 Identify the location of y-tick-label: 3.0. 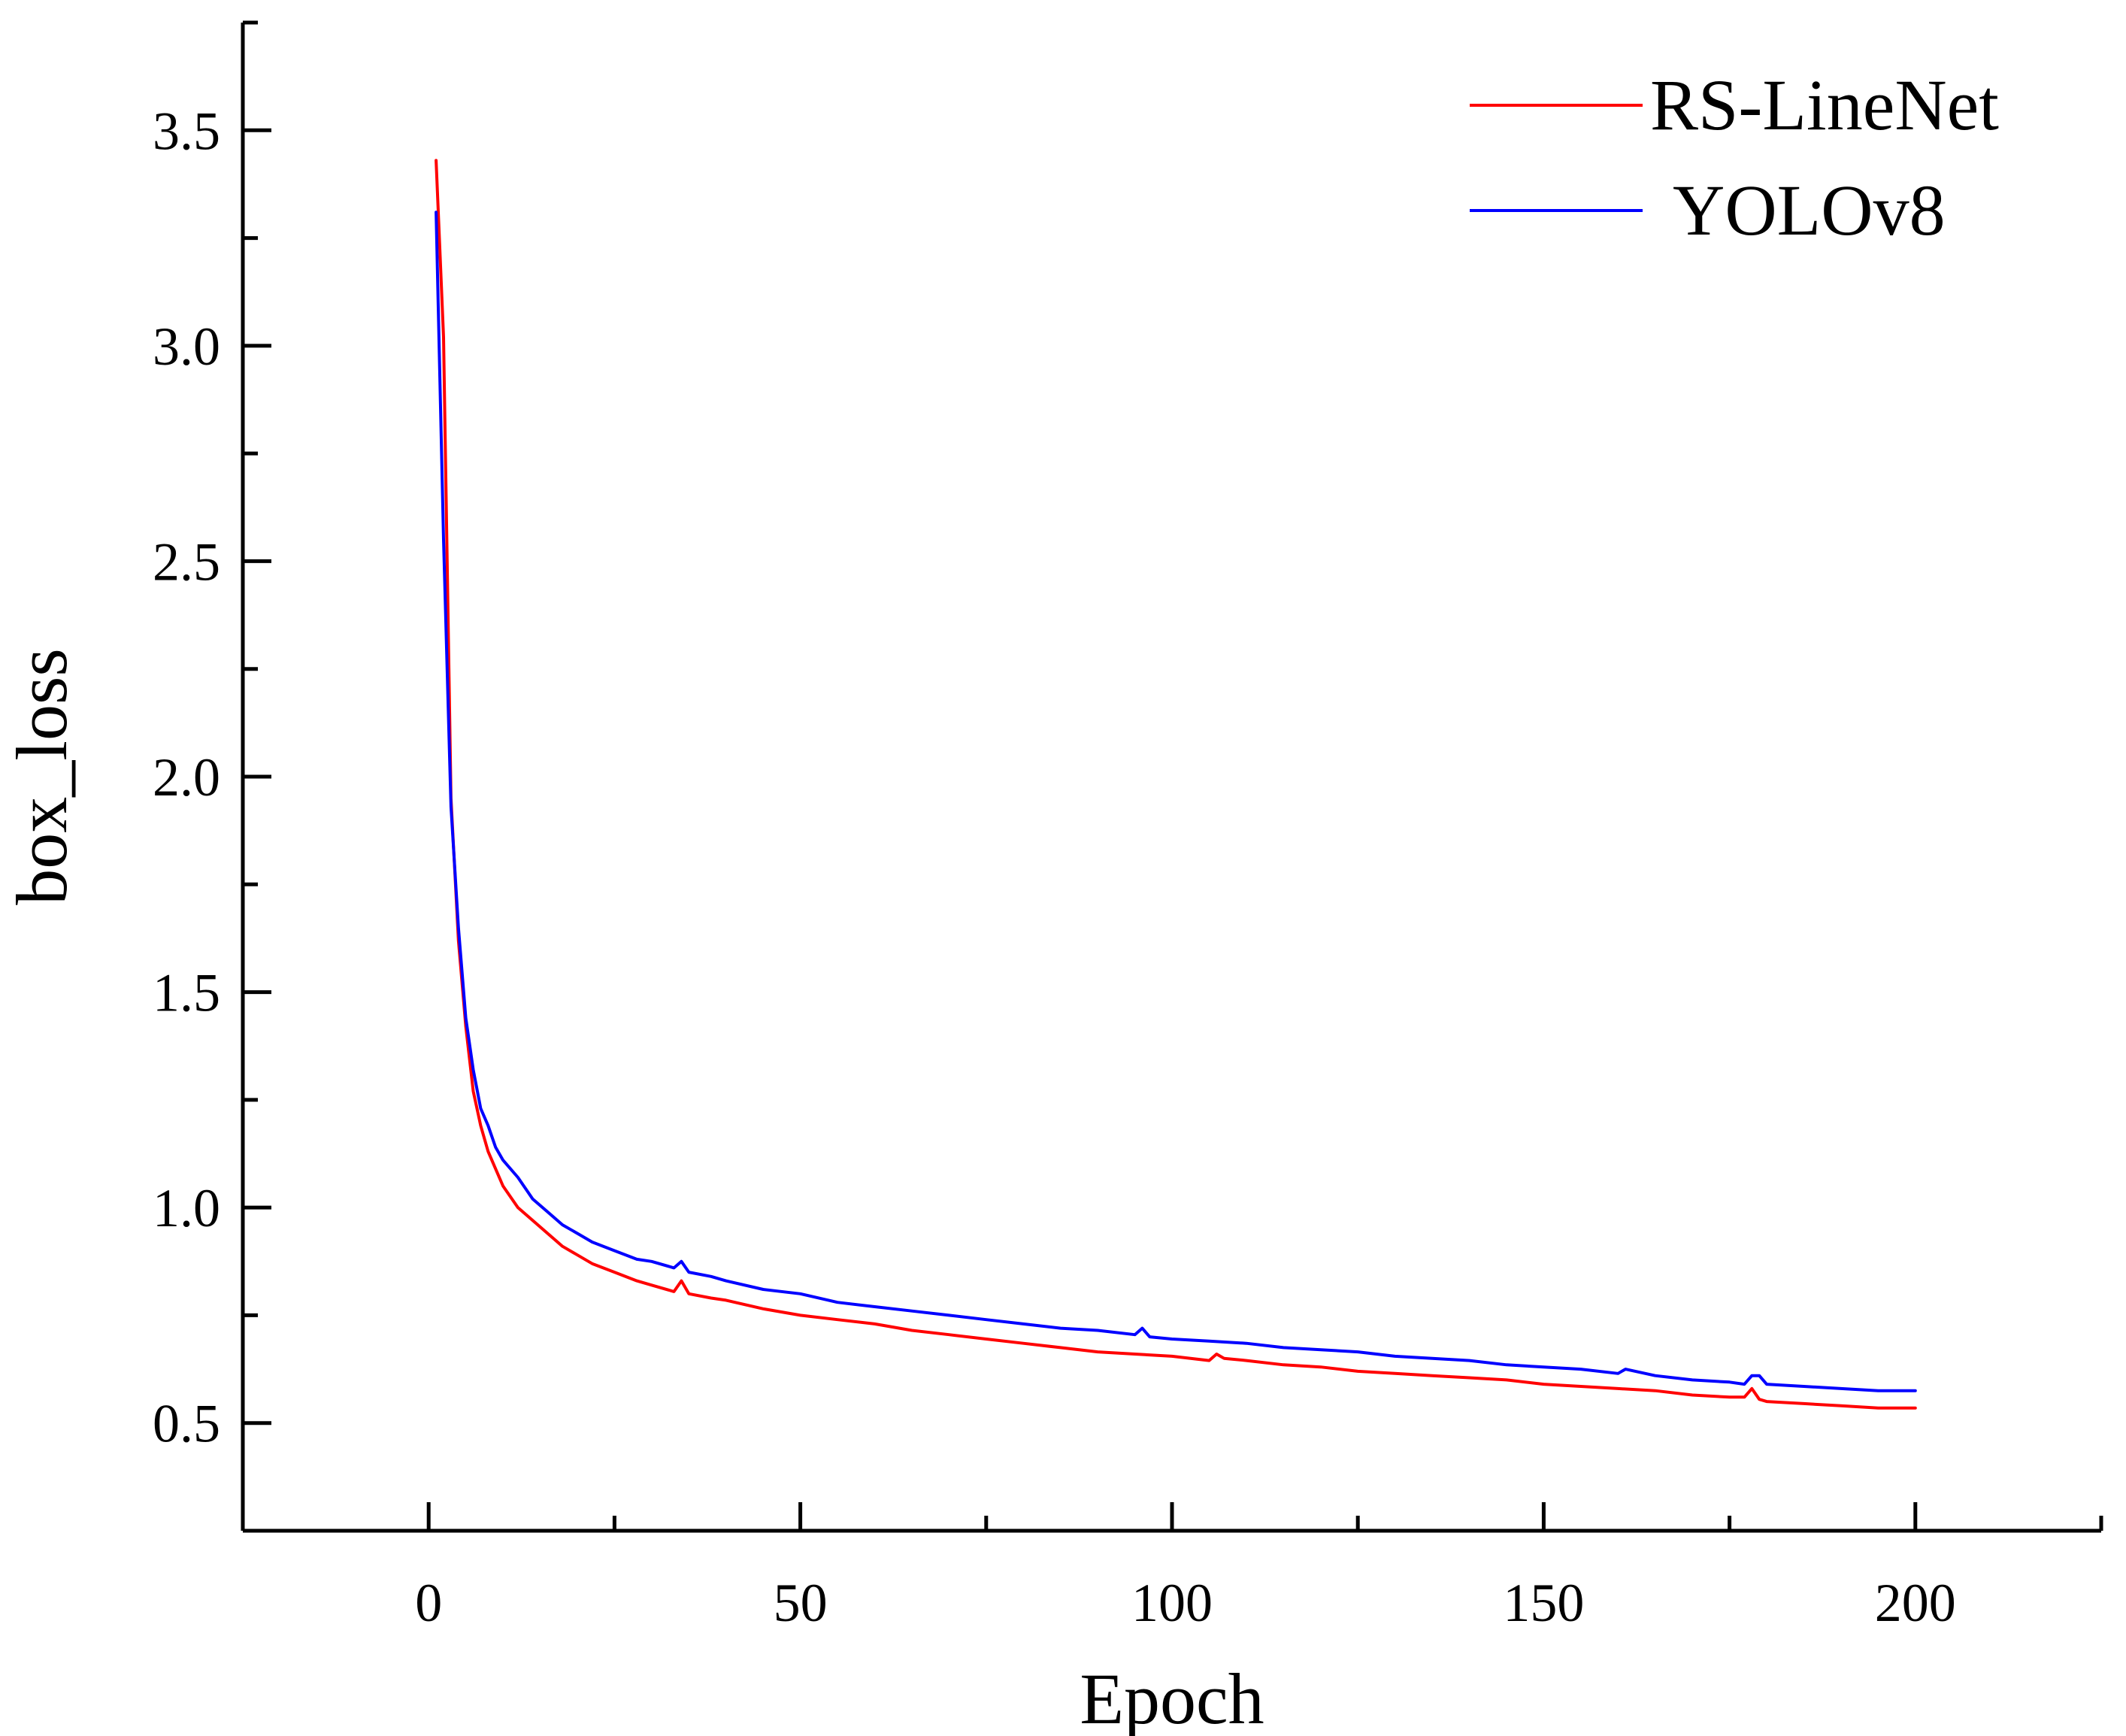
(187, 347).